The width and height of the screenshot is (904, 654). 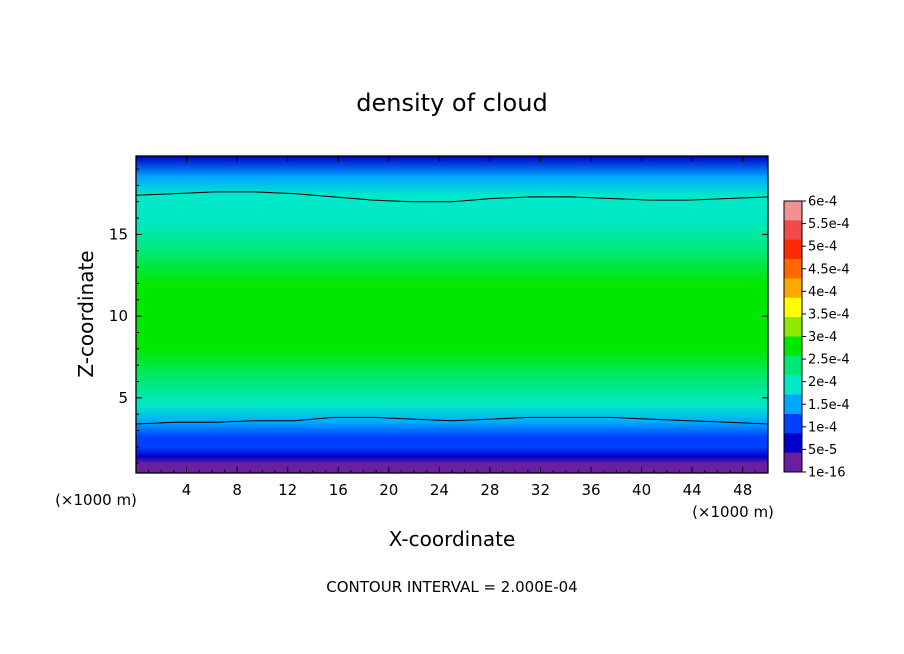 What do you see at coordinates (733, 512) in the screenshot?
I see `x-unit-right: (×1000 m)` at bounding box center [733, 512].